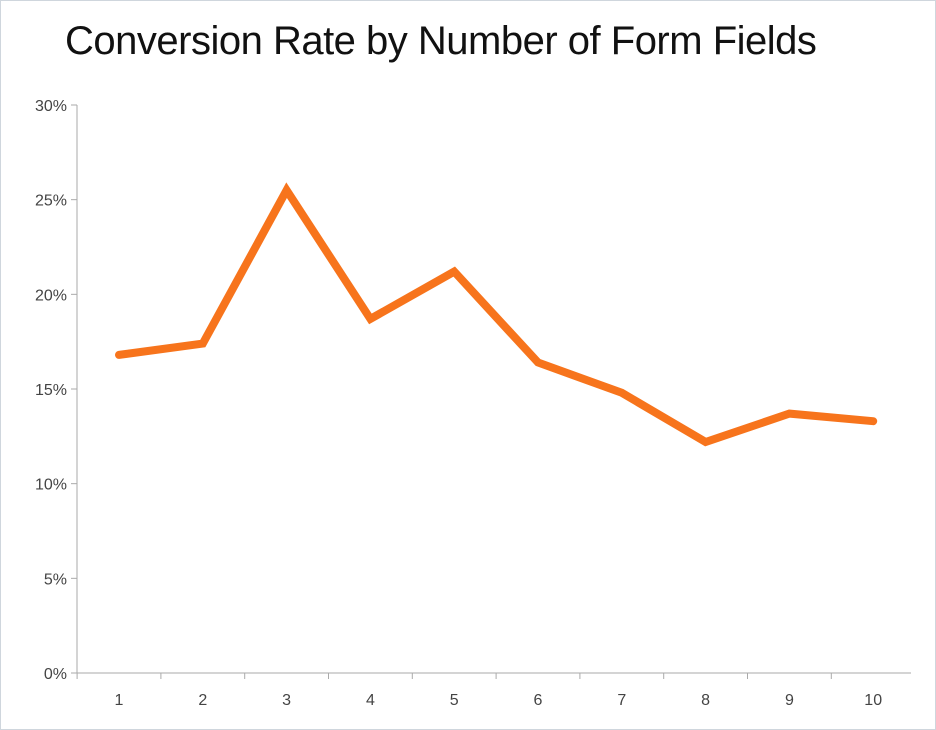 The width and height of the screenshot is (936, 730). Describe the element at coordinates (55, 674) in the screenshot. I see `y-tick-label: 0%` at that location.